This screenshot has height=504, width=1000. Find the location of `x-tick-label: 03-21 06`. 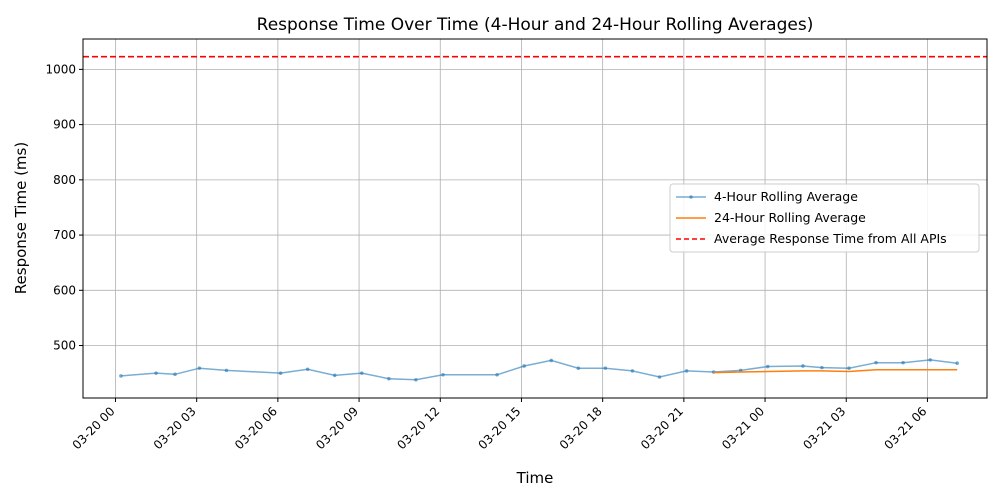

x-tick-label: 03-21 06 is located at coordinates (906, 428).